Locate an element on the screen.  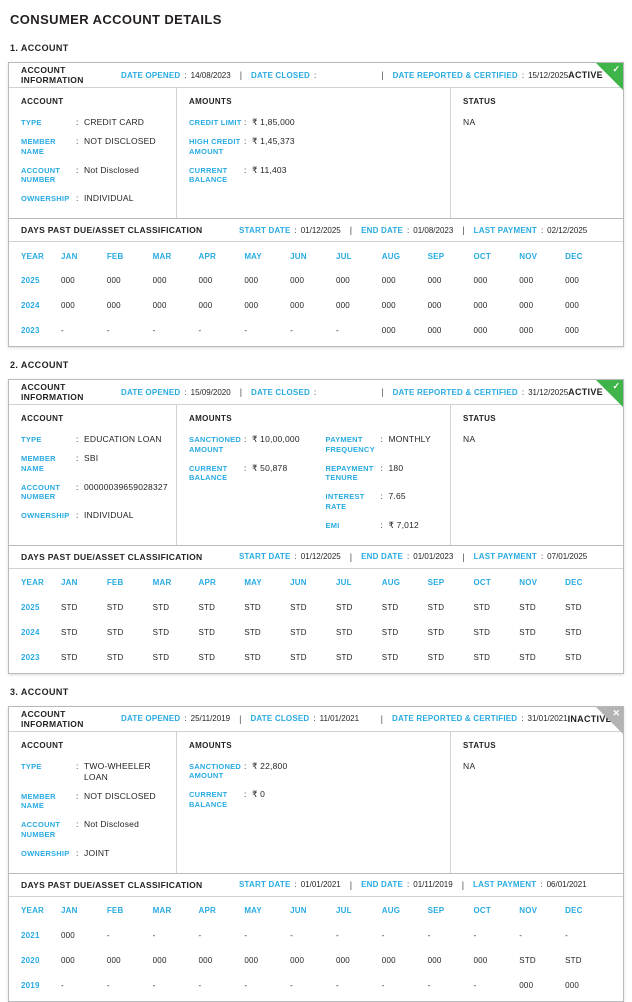
dpd-month-header: JAN is located at coordinates (69, 583).